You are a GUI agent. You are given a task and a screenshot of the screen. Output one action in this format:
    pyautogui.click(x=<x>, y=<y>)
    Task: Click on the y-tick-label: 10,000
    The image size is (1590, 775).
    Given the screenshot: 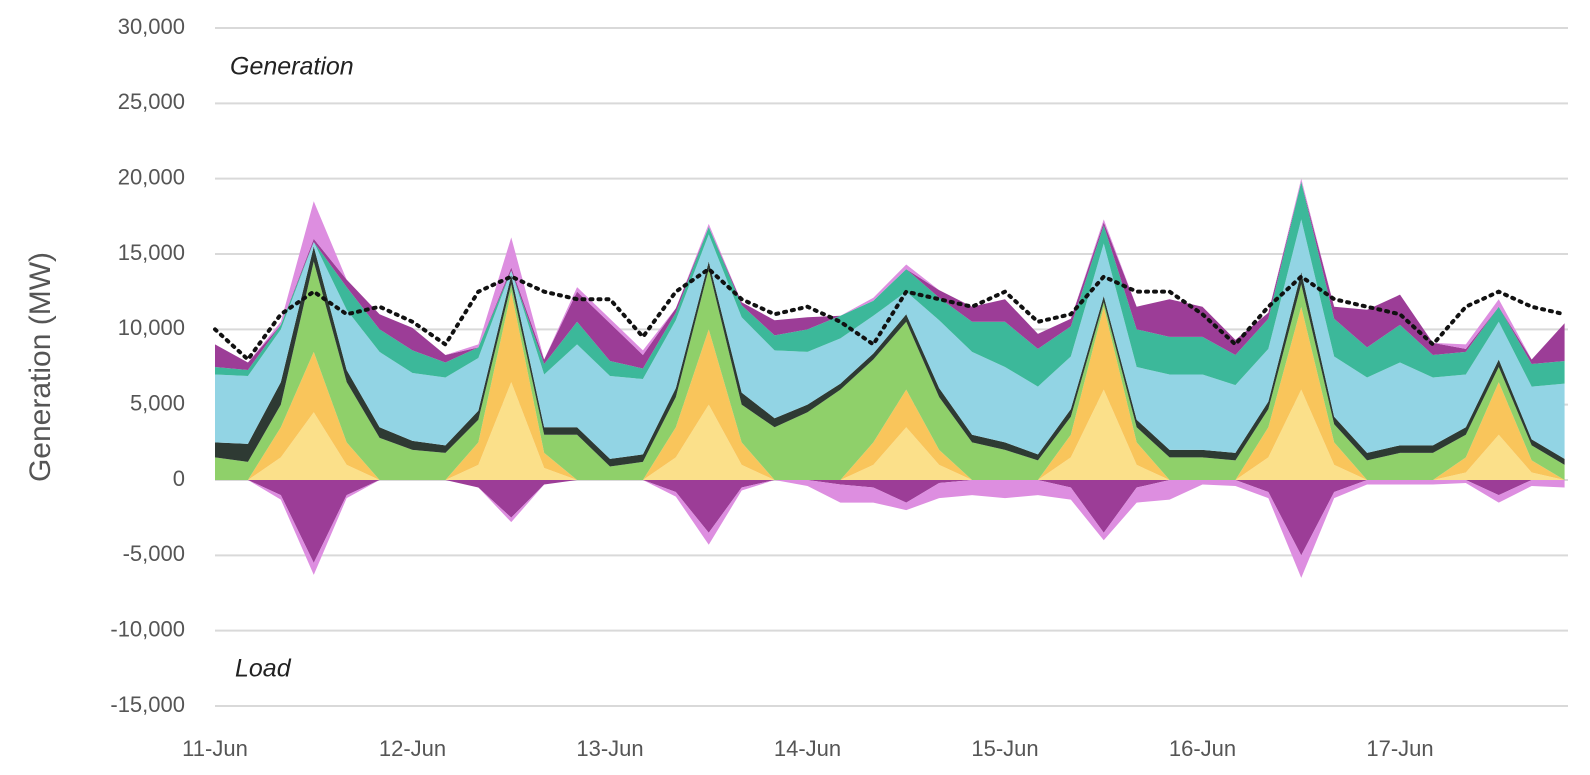 What is the action you would take?
    pyautogui.click(x=151, y=327)
    